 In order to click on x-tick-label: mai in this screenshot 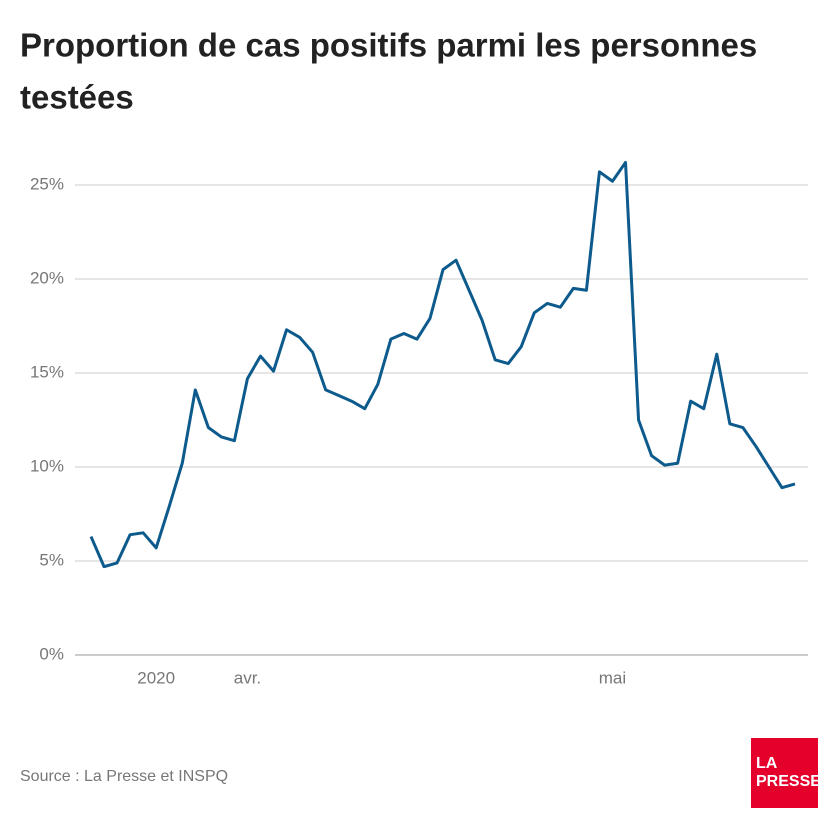, I will do `click(612, 677)`.